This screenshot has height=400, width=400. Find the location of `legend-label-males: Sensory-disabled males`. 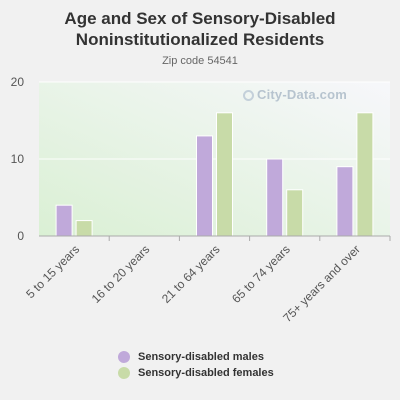

legend-label-males: Sensory-disabled males is located at coordinates (201, 357).